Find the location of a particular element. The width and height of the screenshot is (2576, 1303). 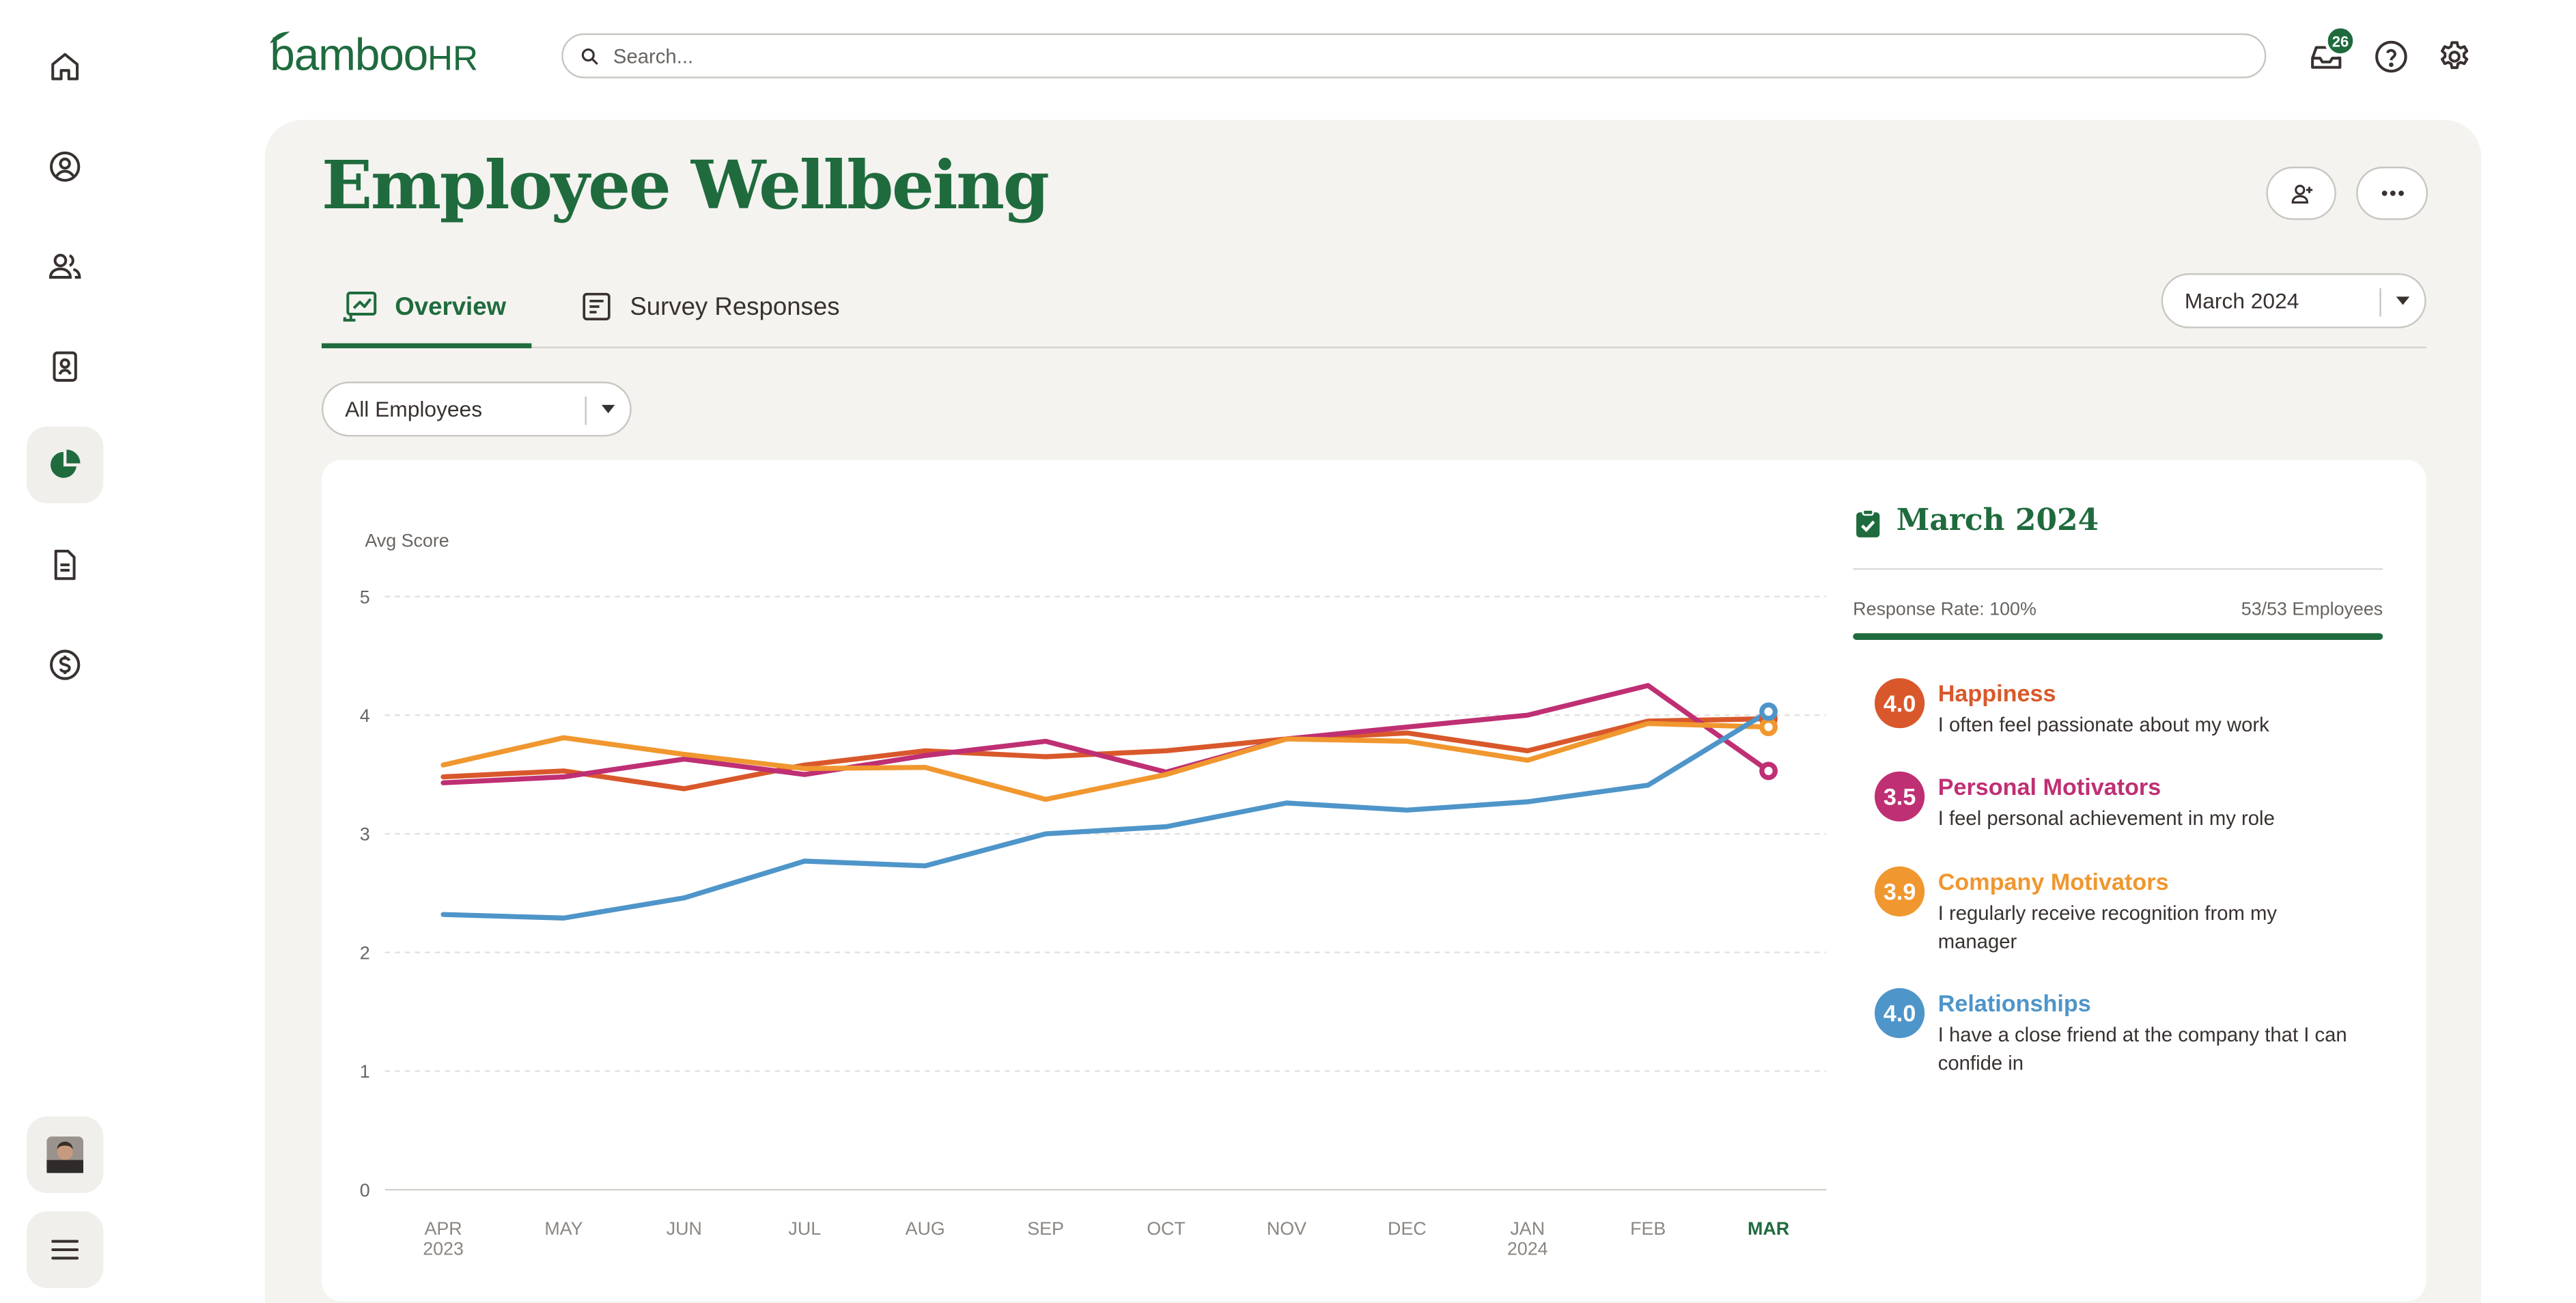

menu-button is located at coordinates (65, 1250).